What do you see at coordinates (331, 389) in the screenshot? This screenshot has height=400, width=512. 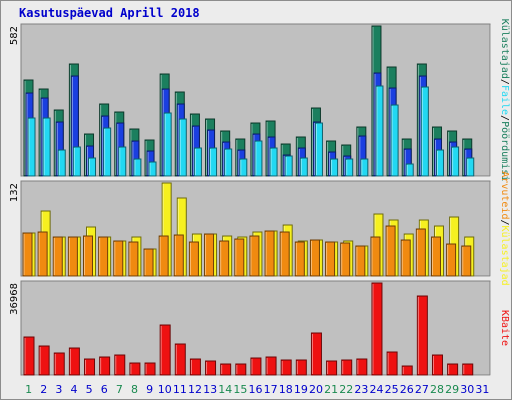 I see `x-tick-label: 21` at bounding box center [331, 389].